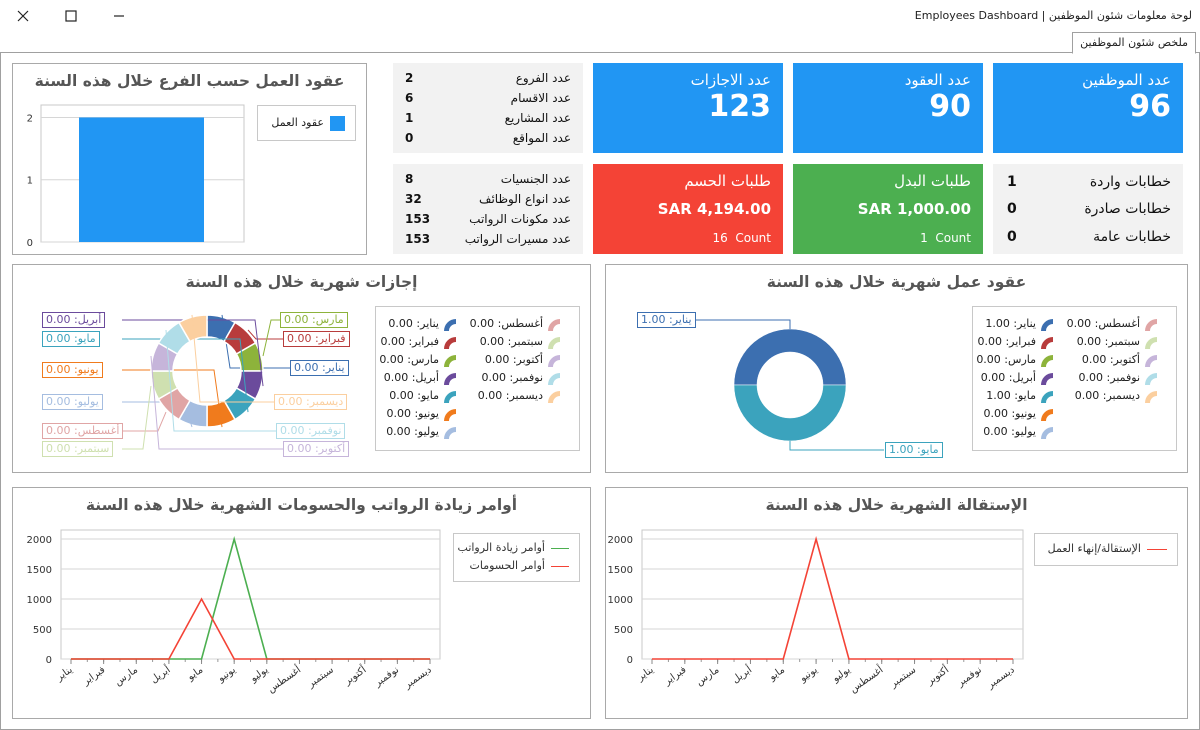 This screenshot has height=730, width=1200. I want to click on org-info-label: عدد الاقسام, so click(540, 98).